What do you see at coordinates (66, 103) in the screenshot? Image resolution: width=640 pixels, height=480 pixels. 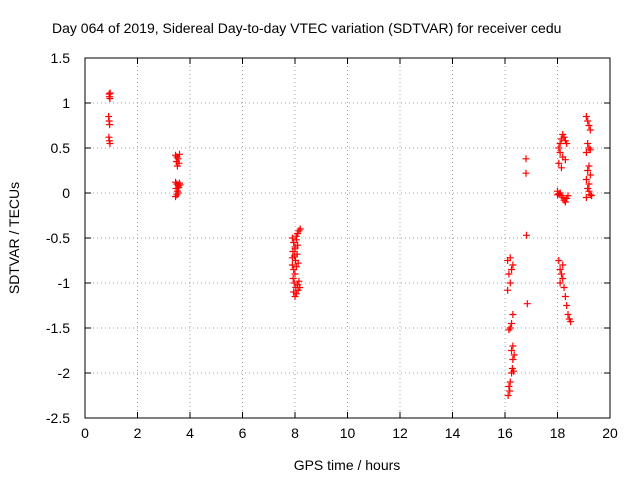 I see `y-tick-label: 1` at bounding box center [66, 103].